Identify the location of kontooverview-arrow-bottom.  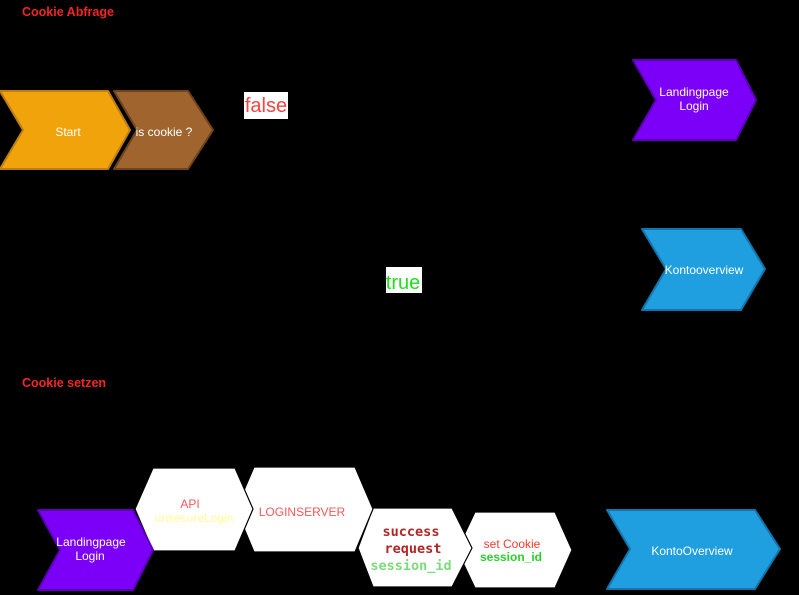
(693, 549).